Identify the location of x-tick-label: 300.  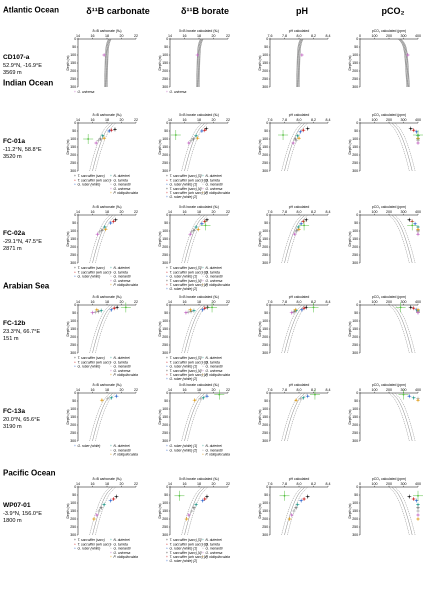
(404, 120).